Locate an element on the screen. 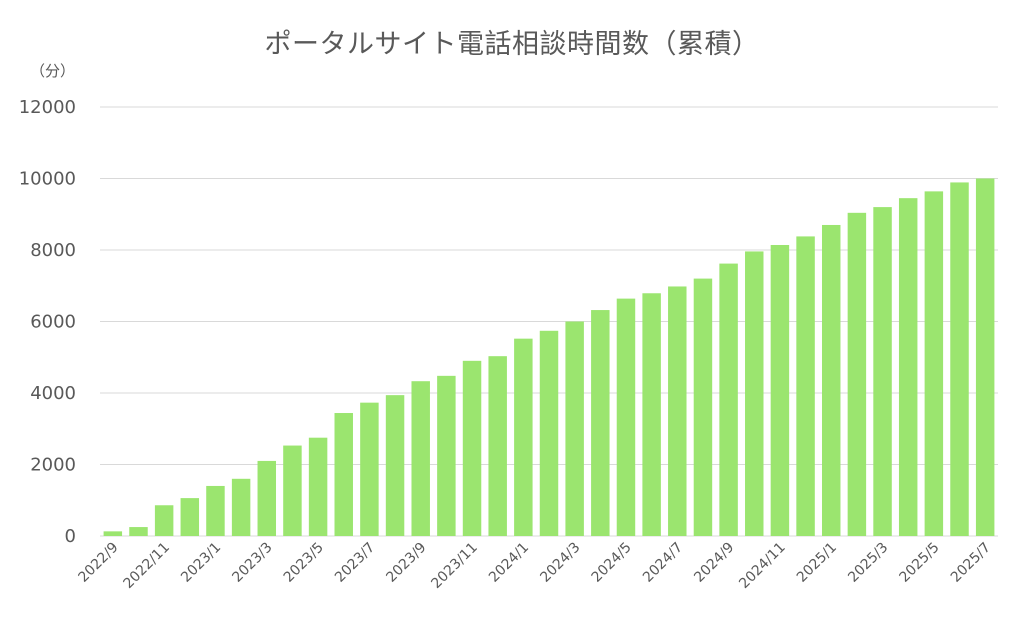 The image size is (1024, 625). y-tick-label: 0 is located at coordinates (70, 536).